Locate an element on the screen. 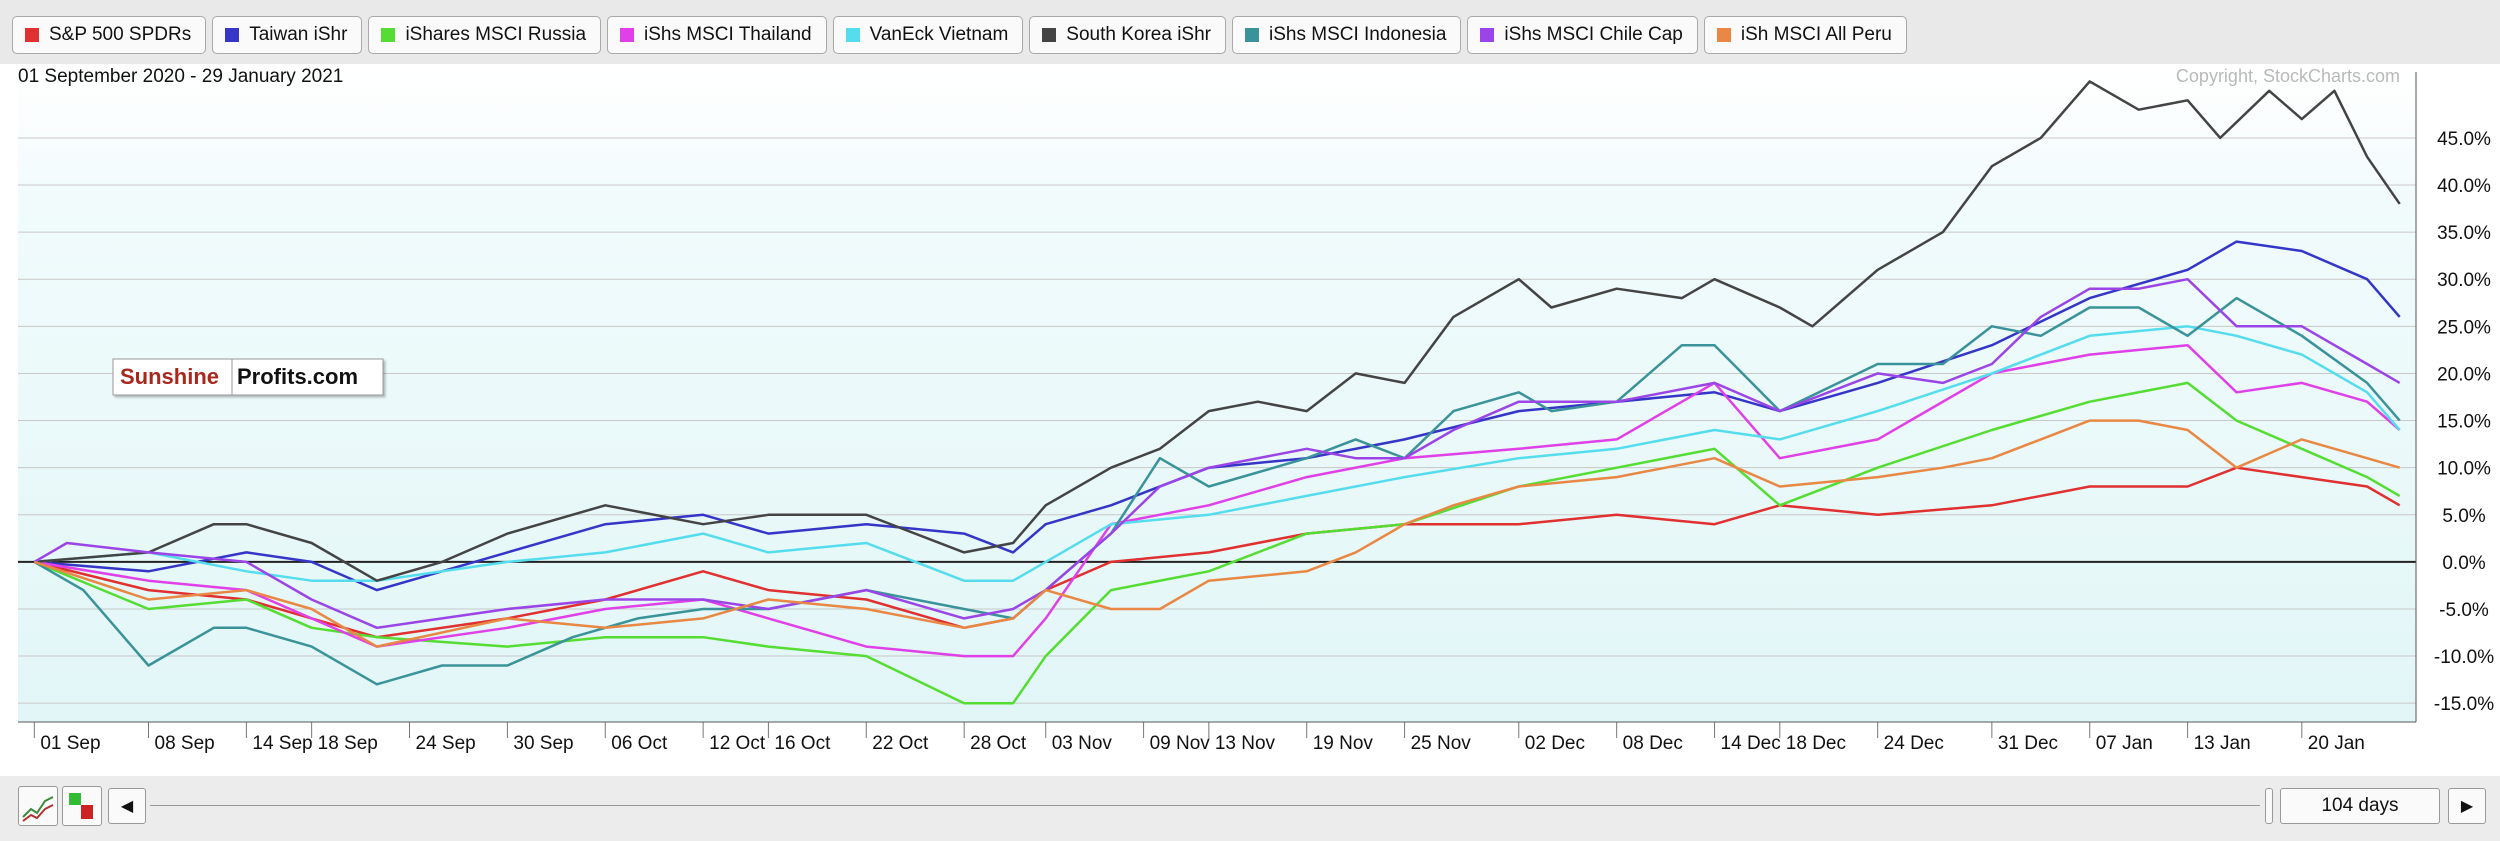 The height and width of the screenshot is (841, 2500). x-tick-label: 08 Sep is located at coordinates (185, 743).